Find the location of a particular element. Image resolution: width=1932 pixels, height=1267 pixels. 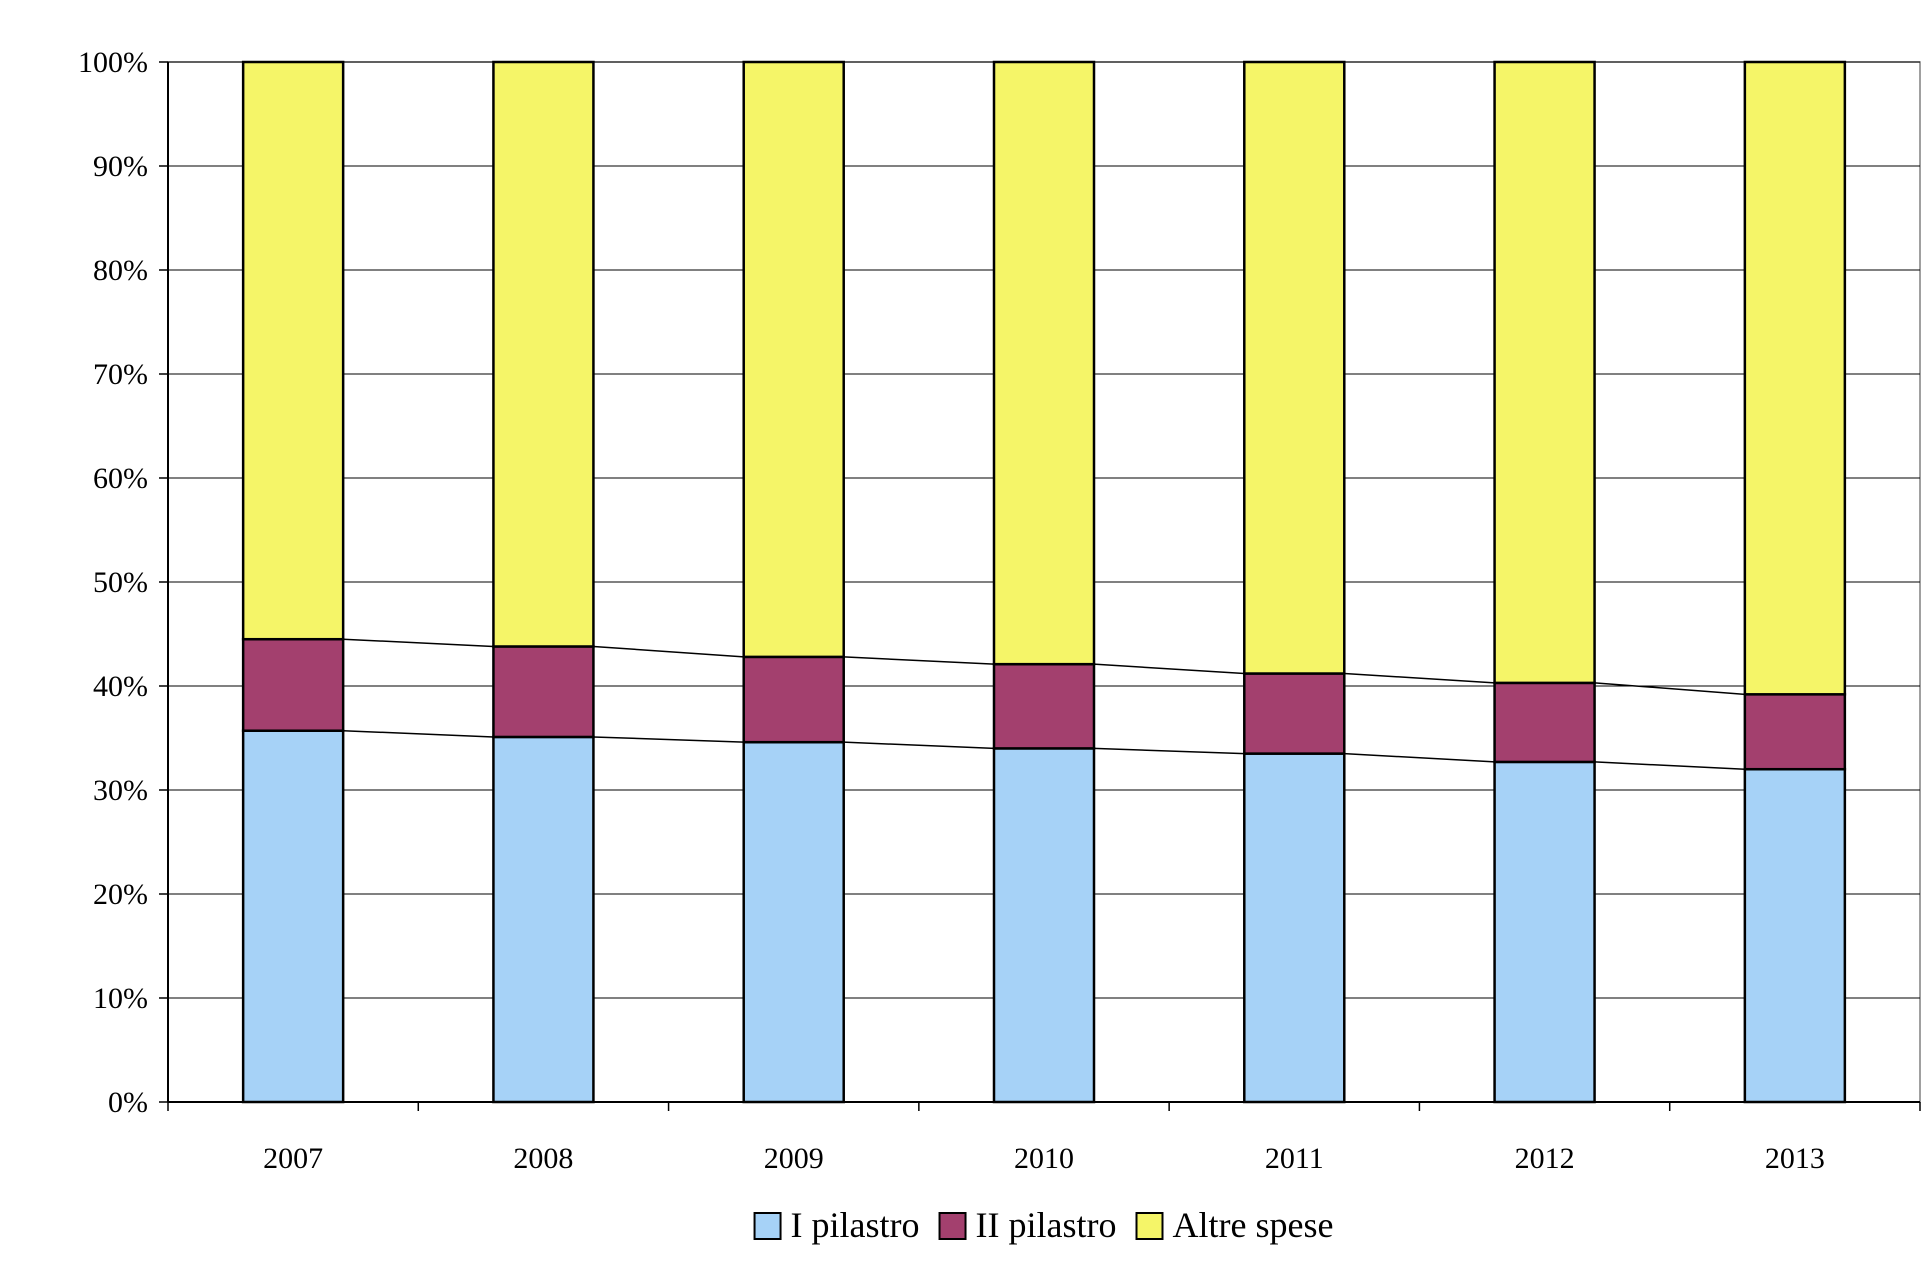

legend-label: Altre spese is located at coordinates (1253, 1225).